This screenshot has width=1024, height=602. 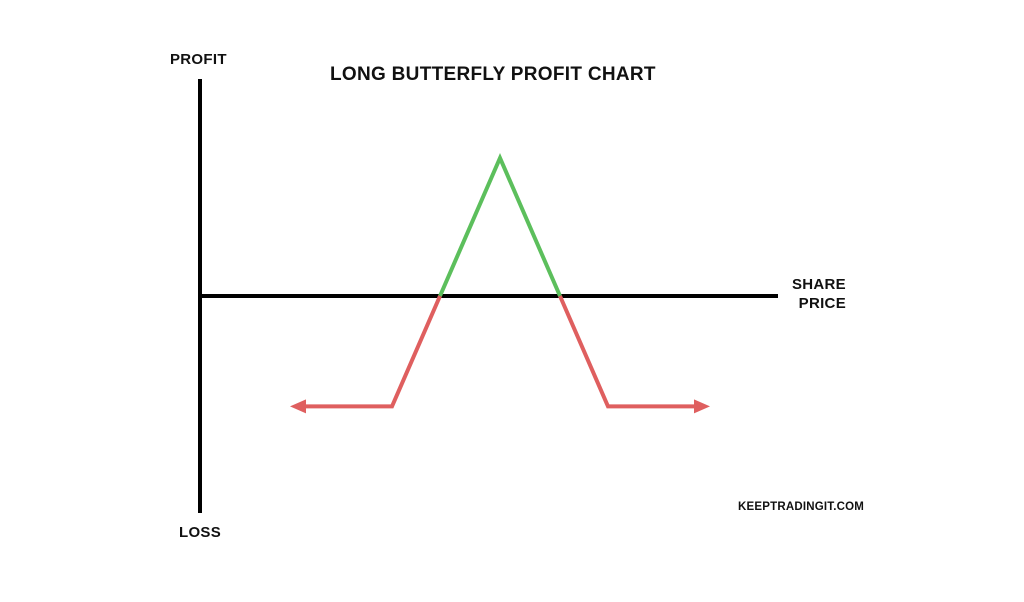 What do you see at coordinates (702, 406) in the screenshot?
I see `loss-arrow-right` at bounding box center [702, 406].